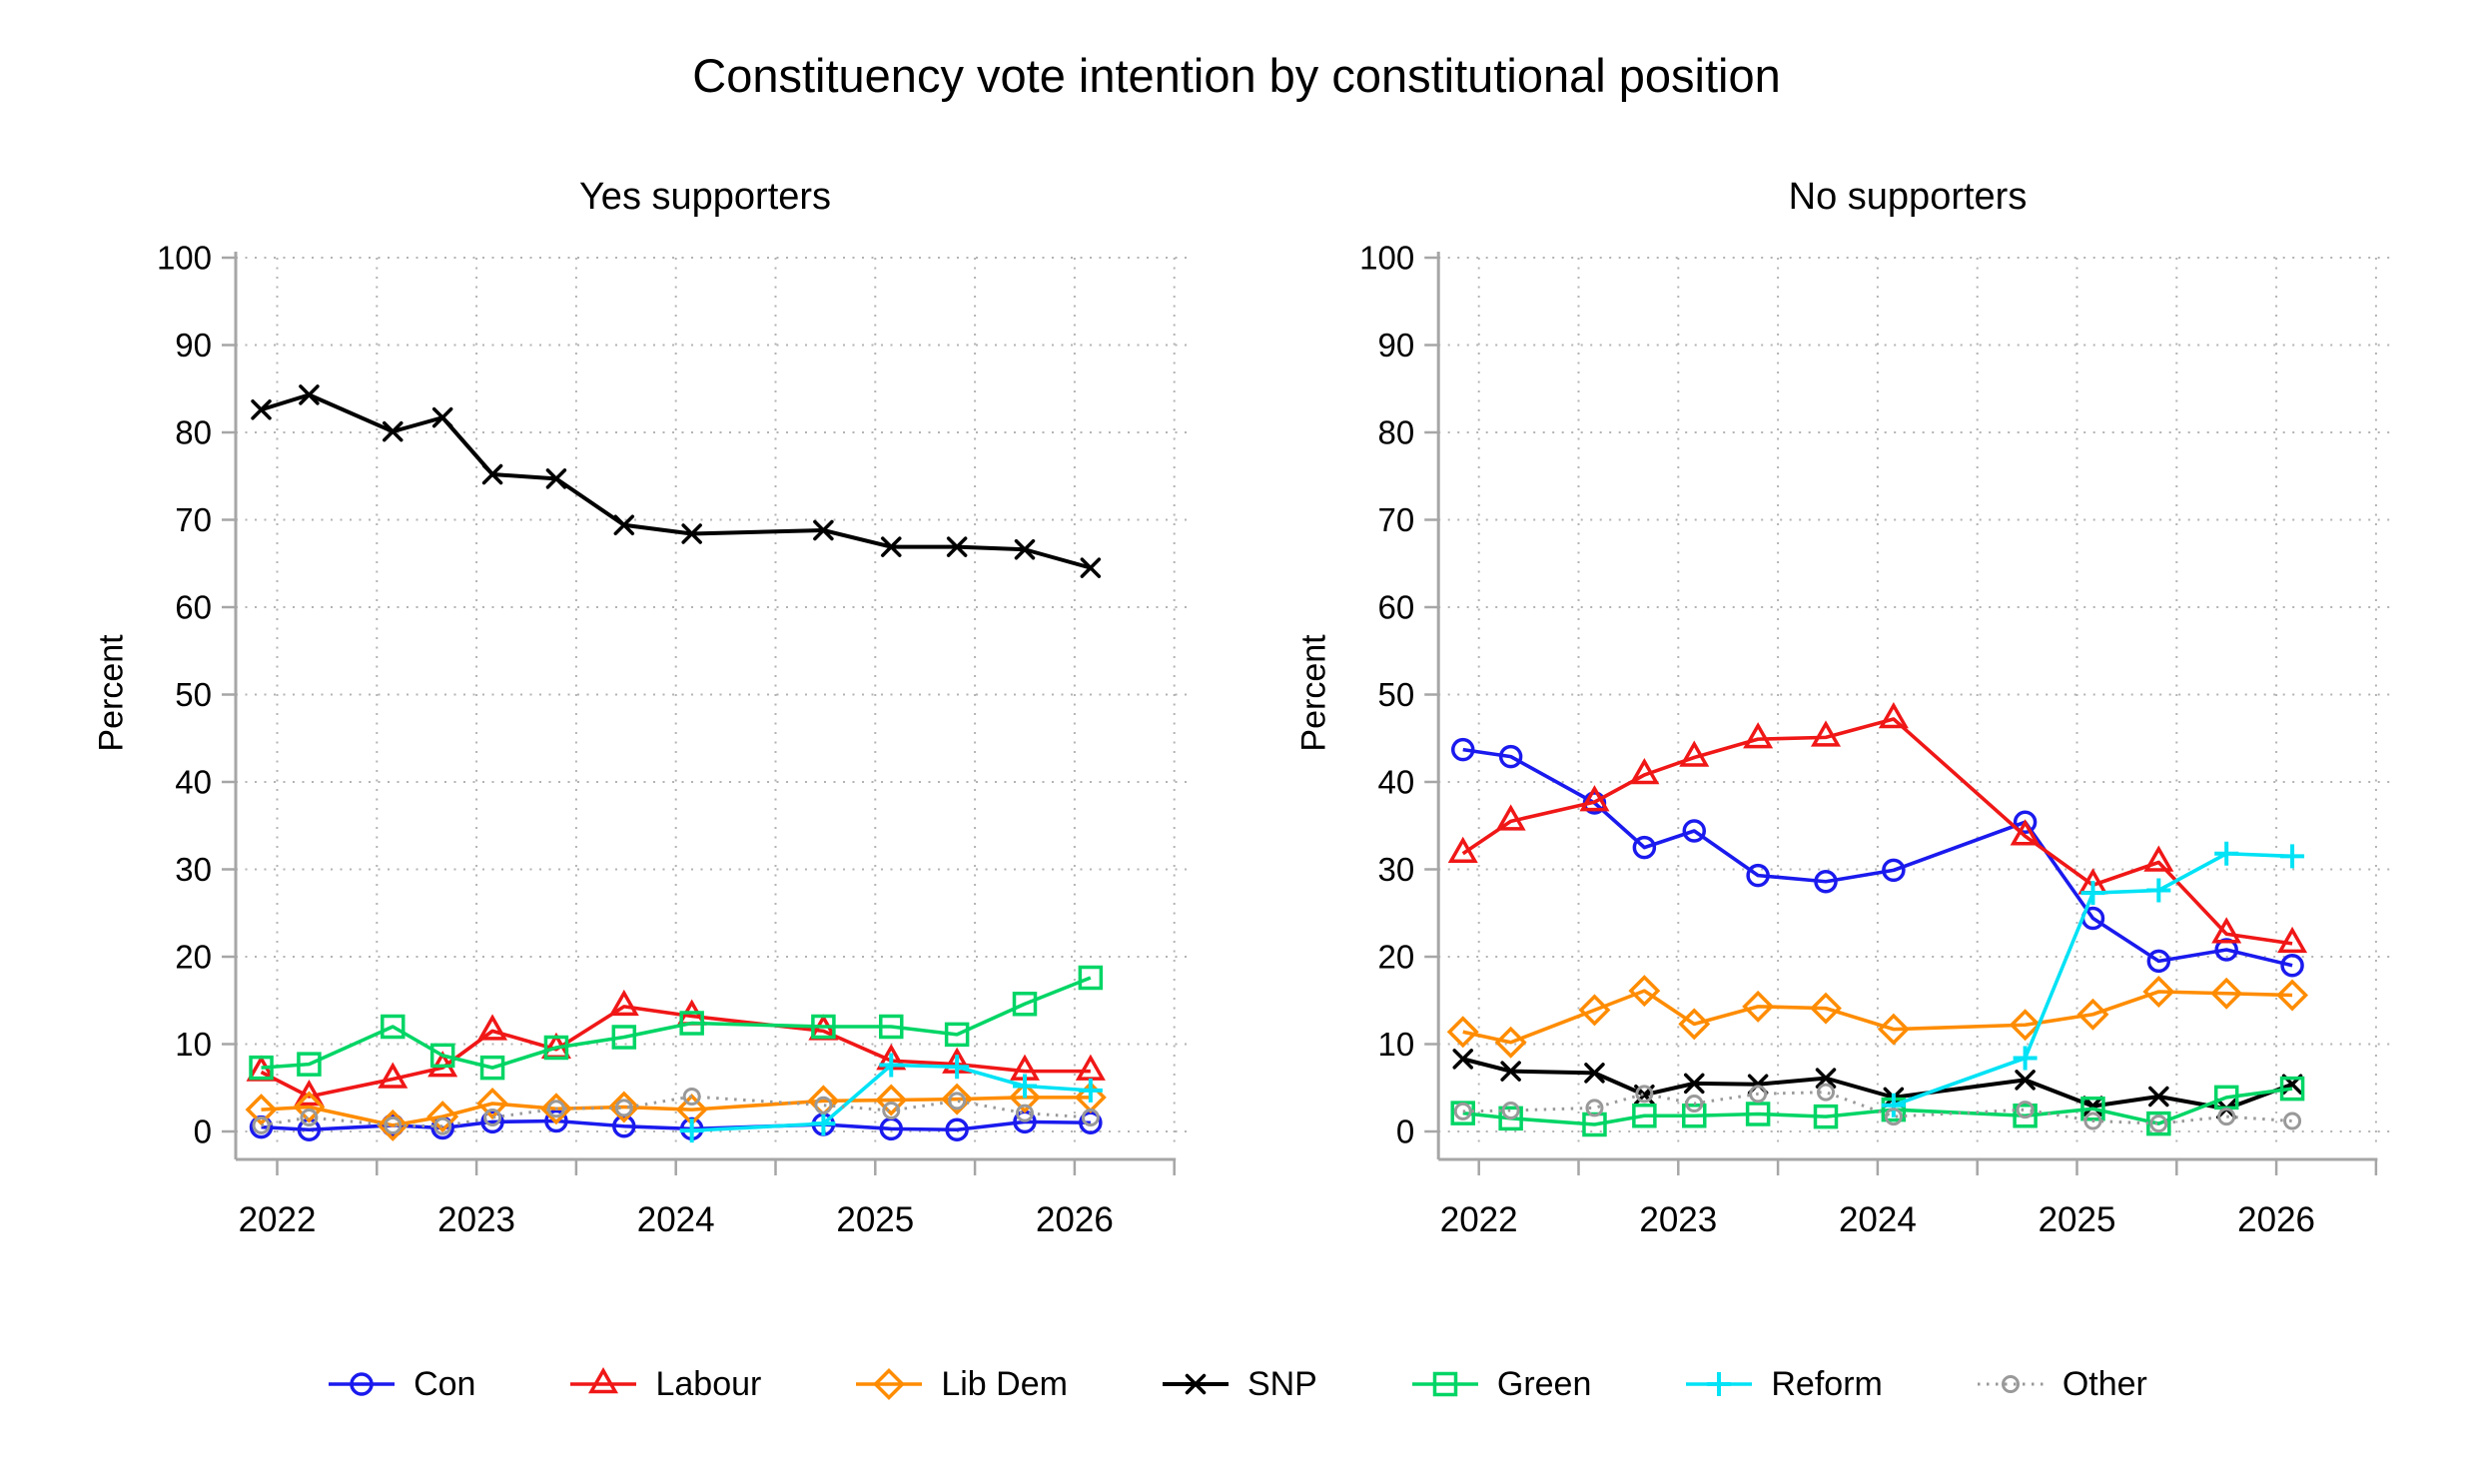  I want to click on series-other-no, so click(1877, 1108).